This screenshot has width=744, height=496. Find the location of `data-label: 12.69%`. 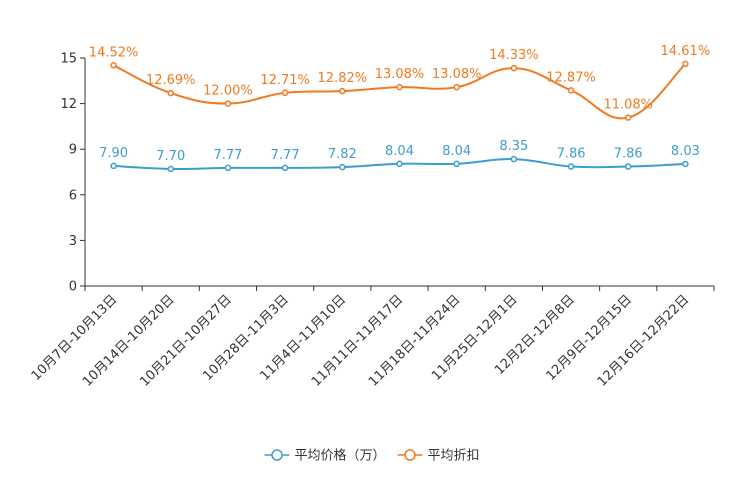

data-label: 12.69% is located at coordinates (171, 80).